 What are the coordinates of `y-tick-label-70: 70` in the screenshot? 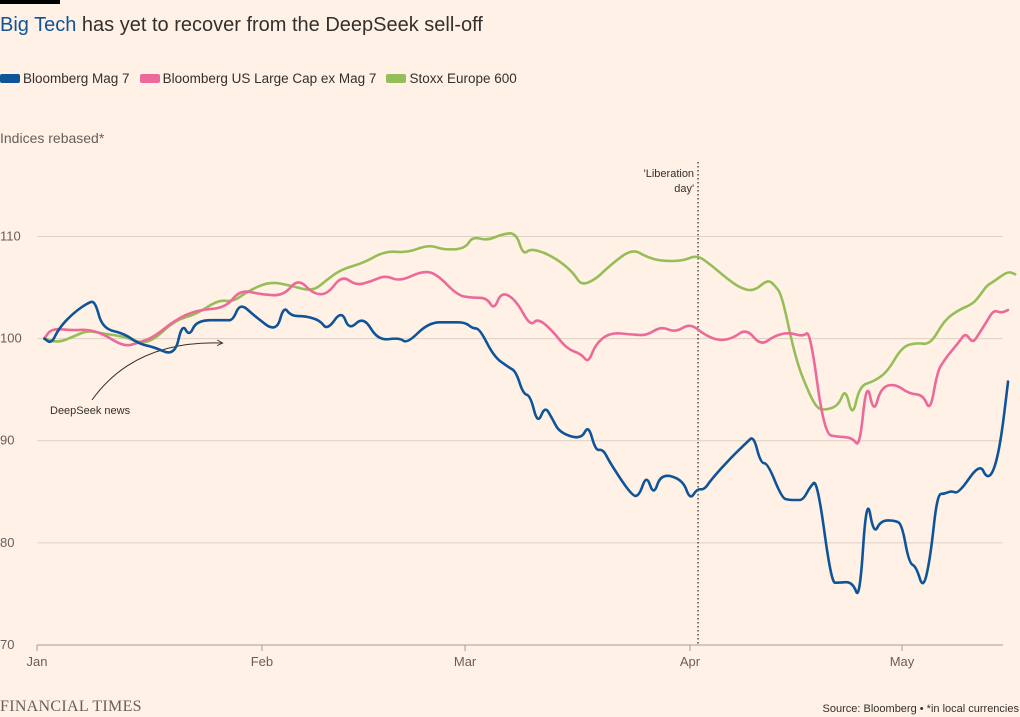 It's located at (7, 644).